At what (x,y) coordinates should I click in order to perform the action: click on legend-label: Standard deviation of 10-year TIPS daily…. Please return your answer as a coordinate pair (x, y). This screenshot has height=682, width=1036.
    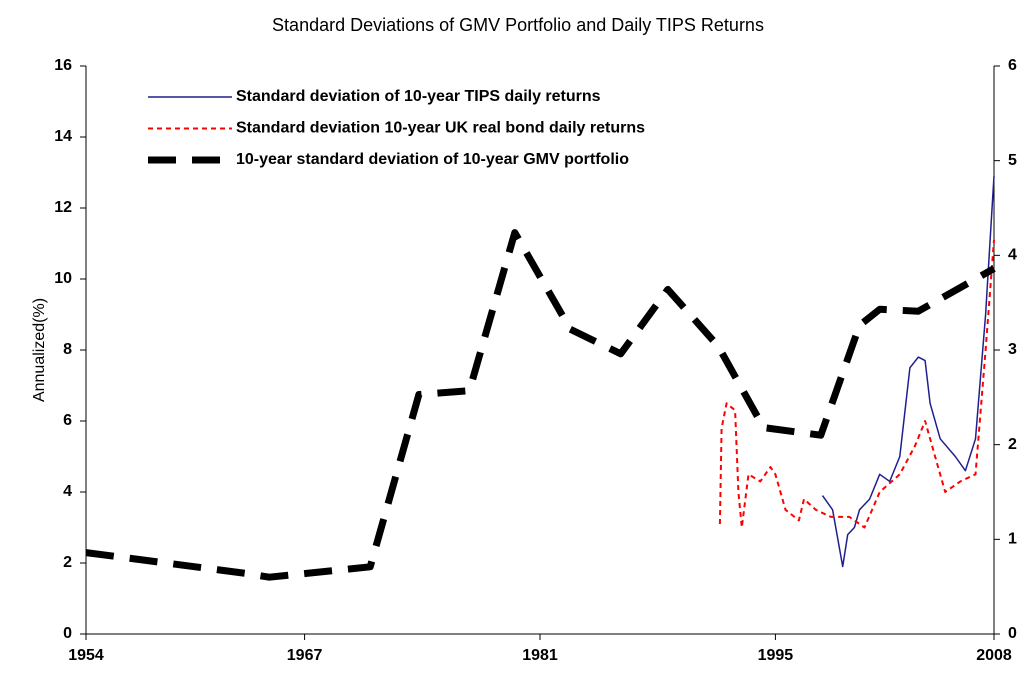
    Looking at the image, I should click on (418, 96).